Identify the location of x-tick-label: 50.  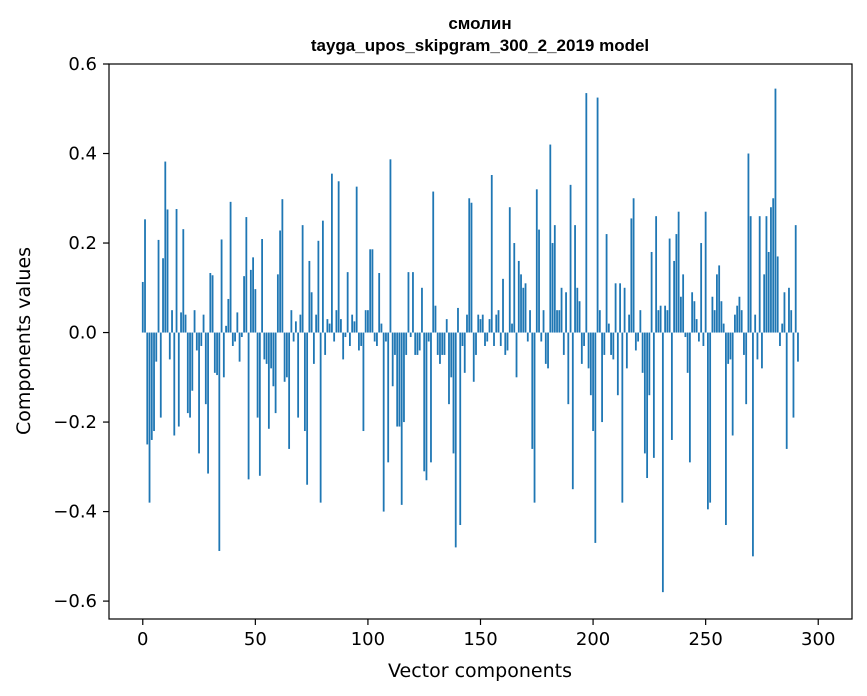
(255, 639).